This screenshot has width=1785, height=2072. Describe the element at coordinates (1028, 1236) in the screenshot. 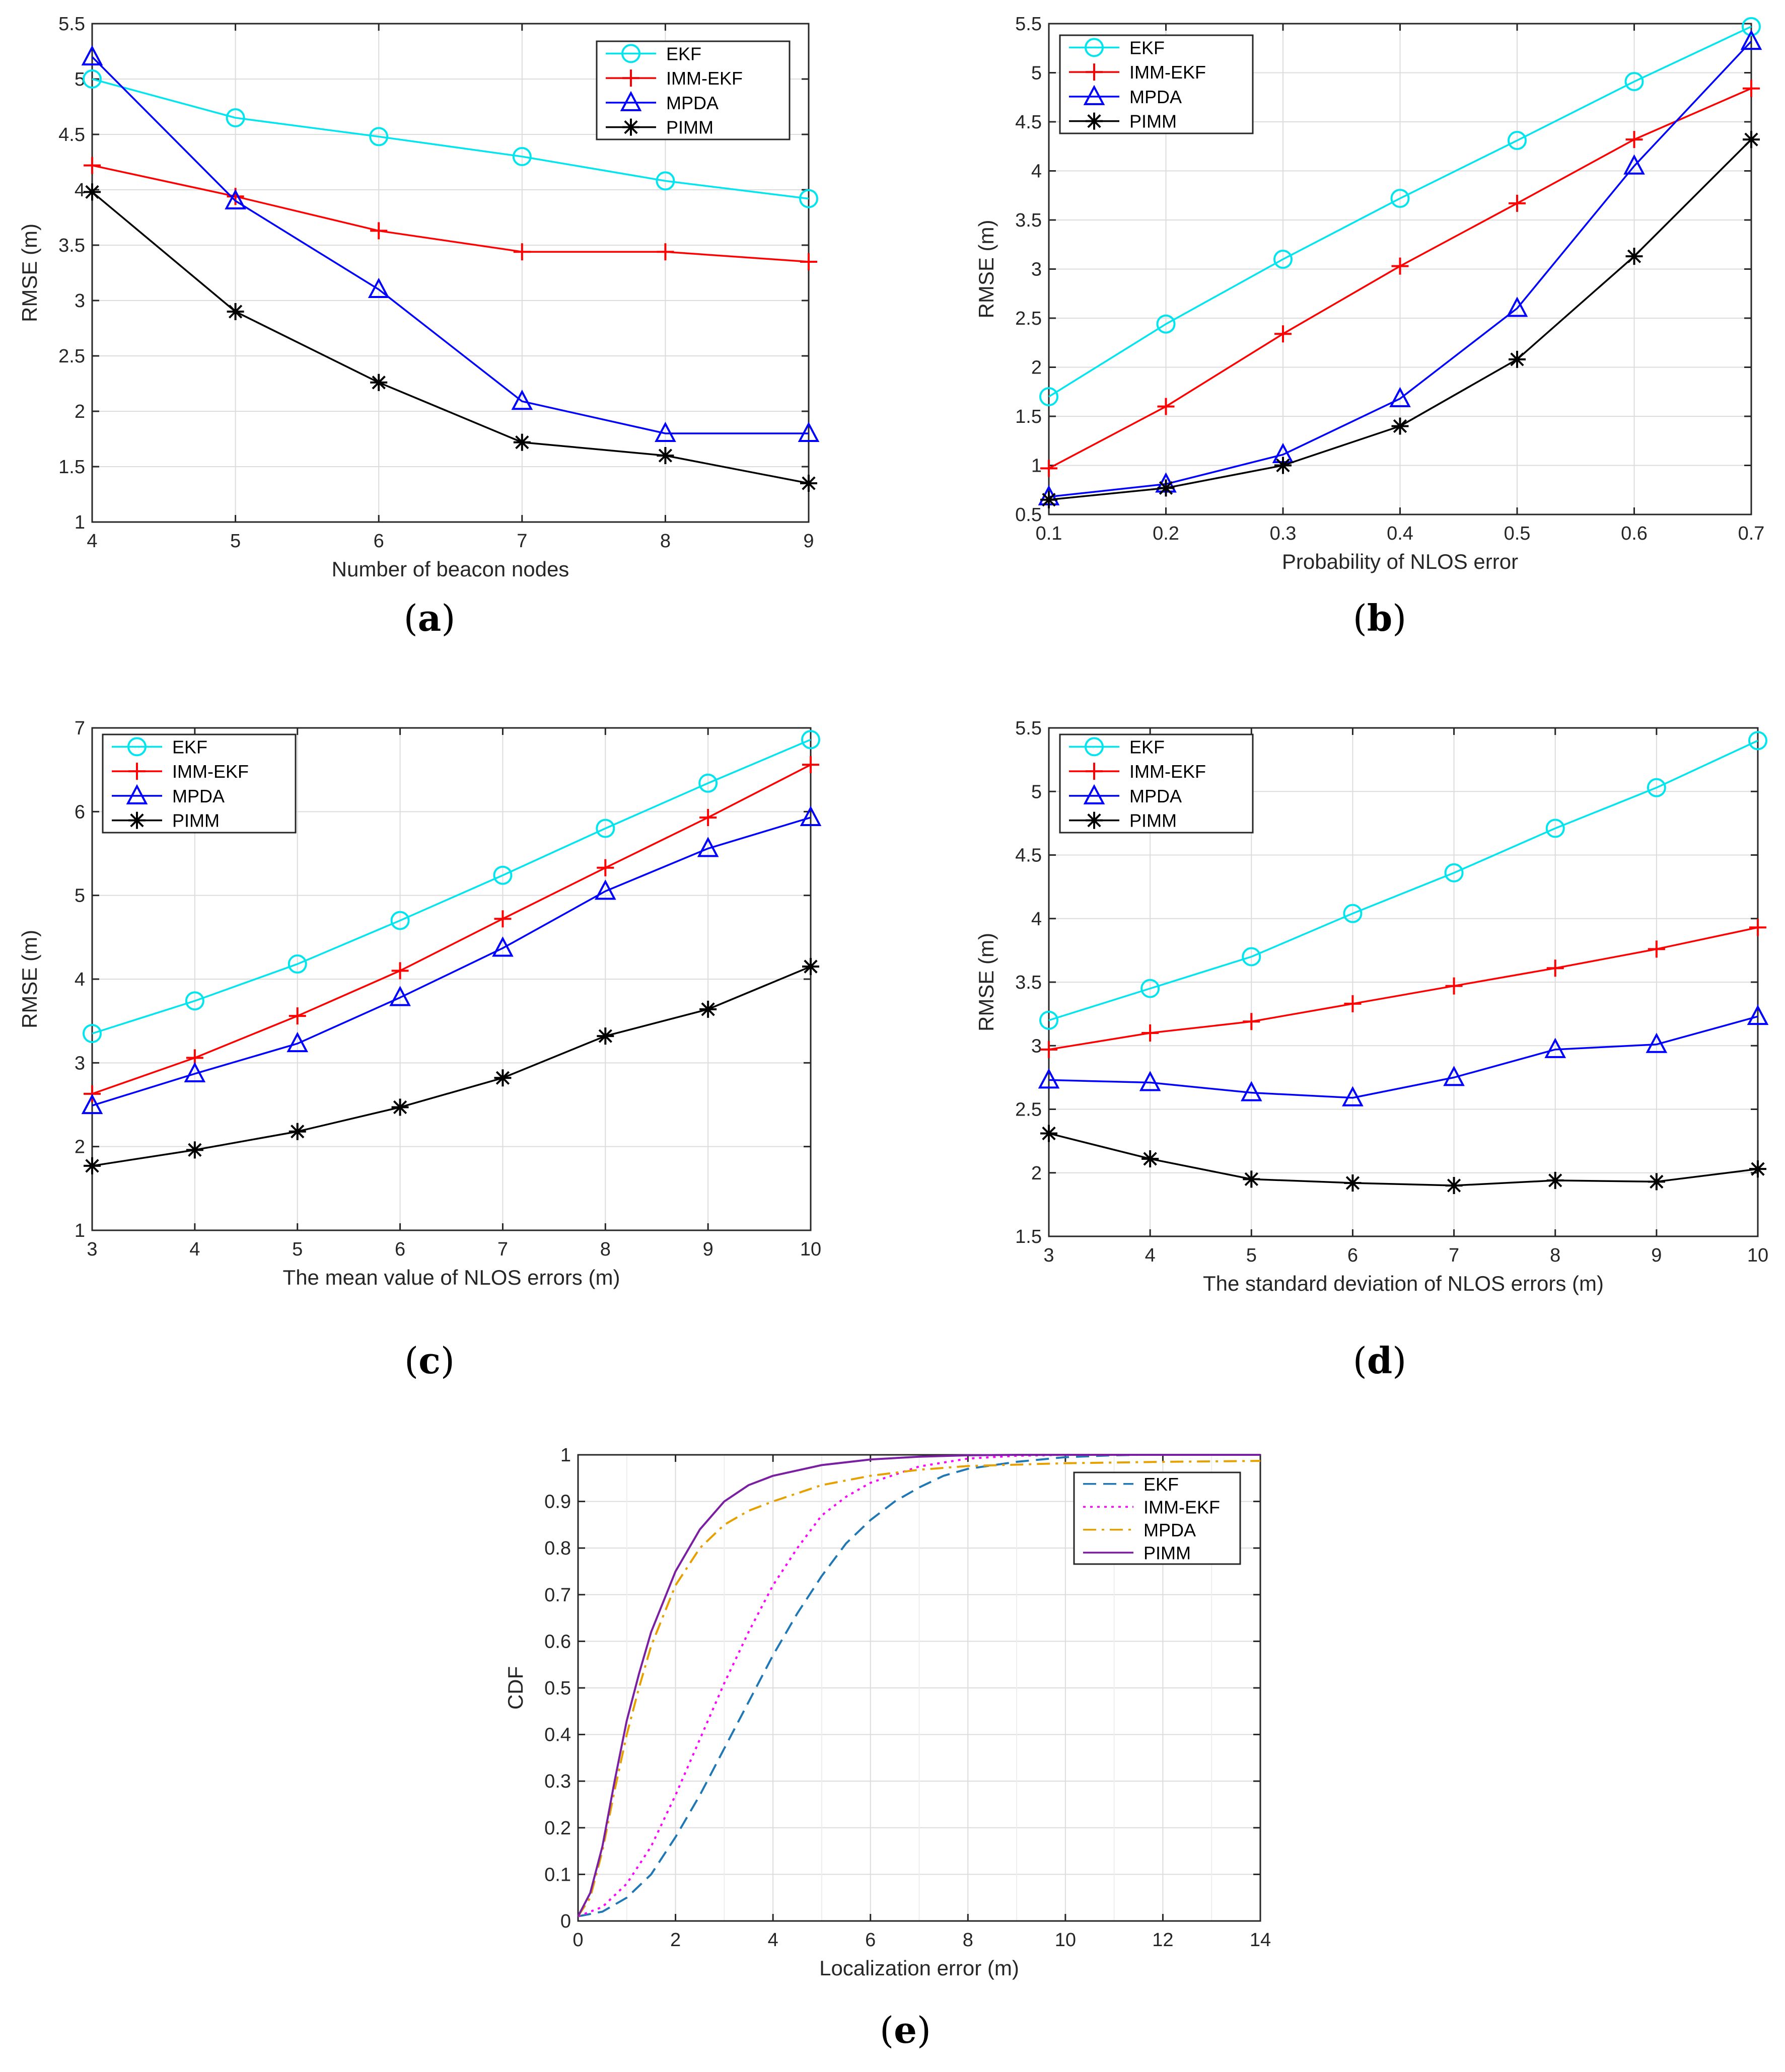

I see `y-tick-label: 1.5` at that location.